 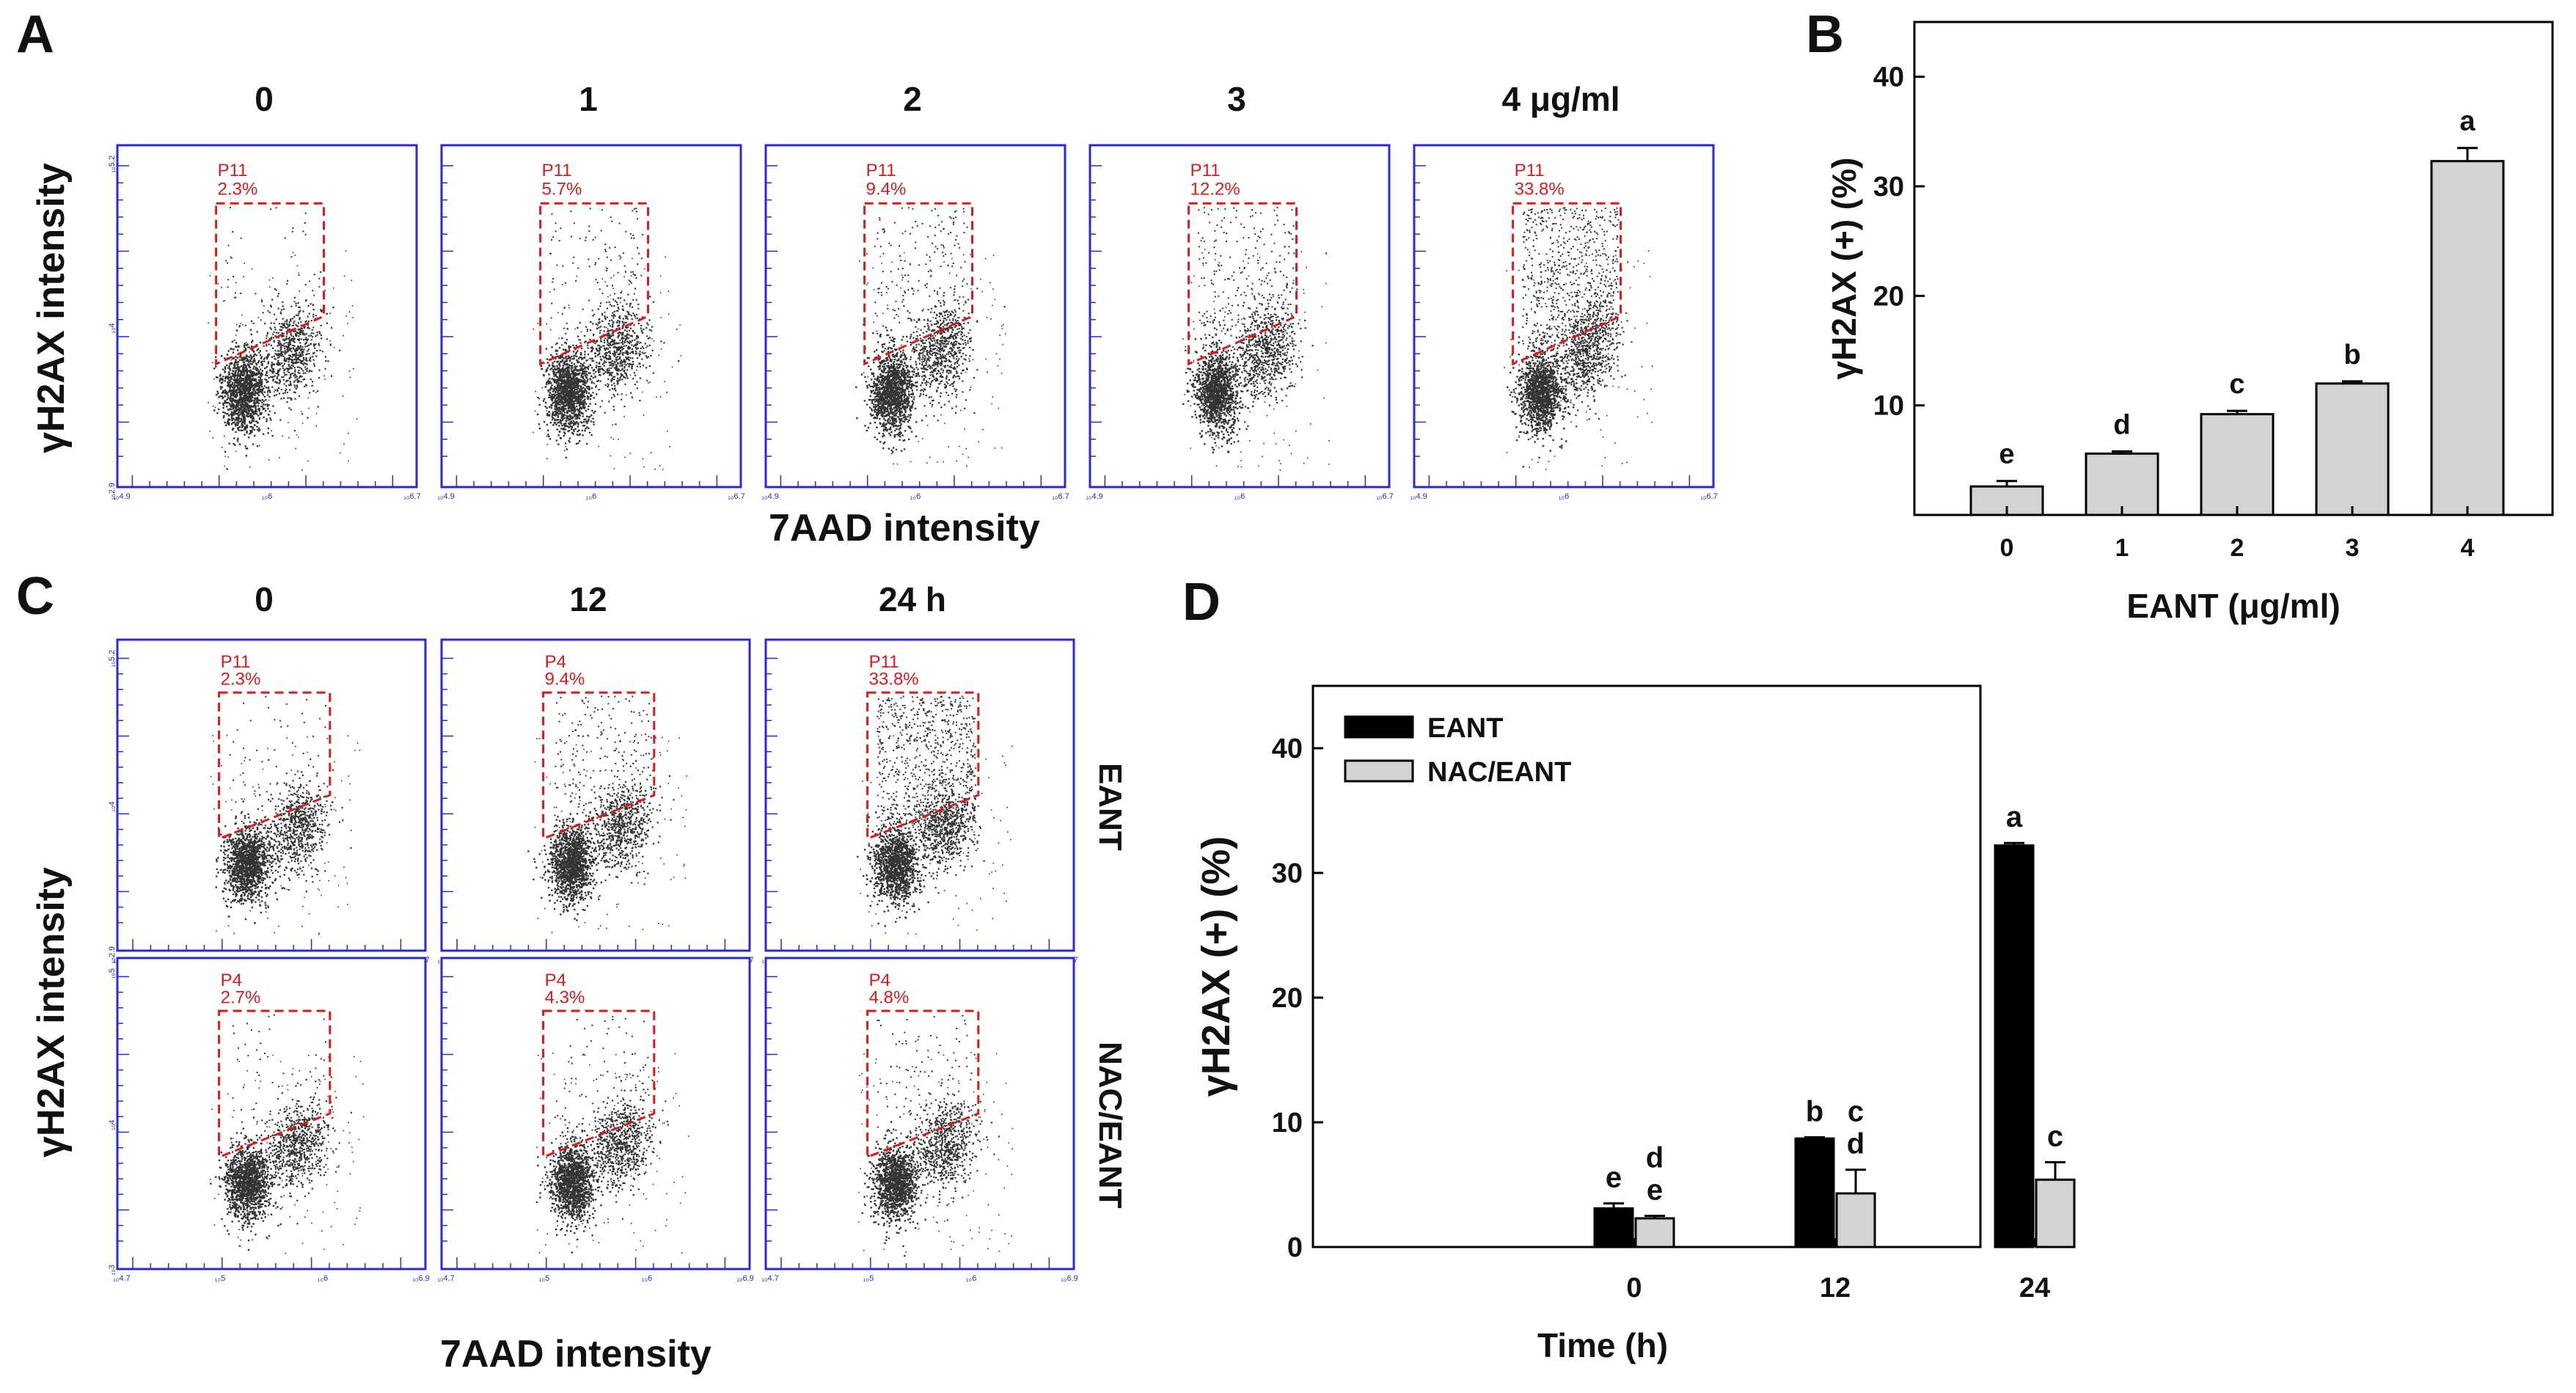 I want to click on panel-a-x-axis-title: 7AAD intensity, so click(x=905, y=528).